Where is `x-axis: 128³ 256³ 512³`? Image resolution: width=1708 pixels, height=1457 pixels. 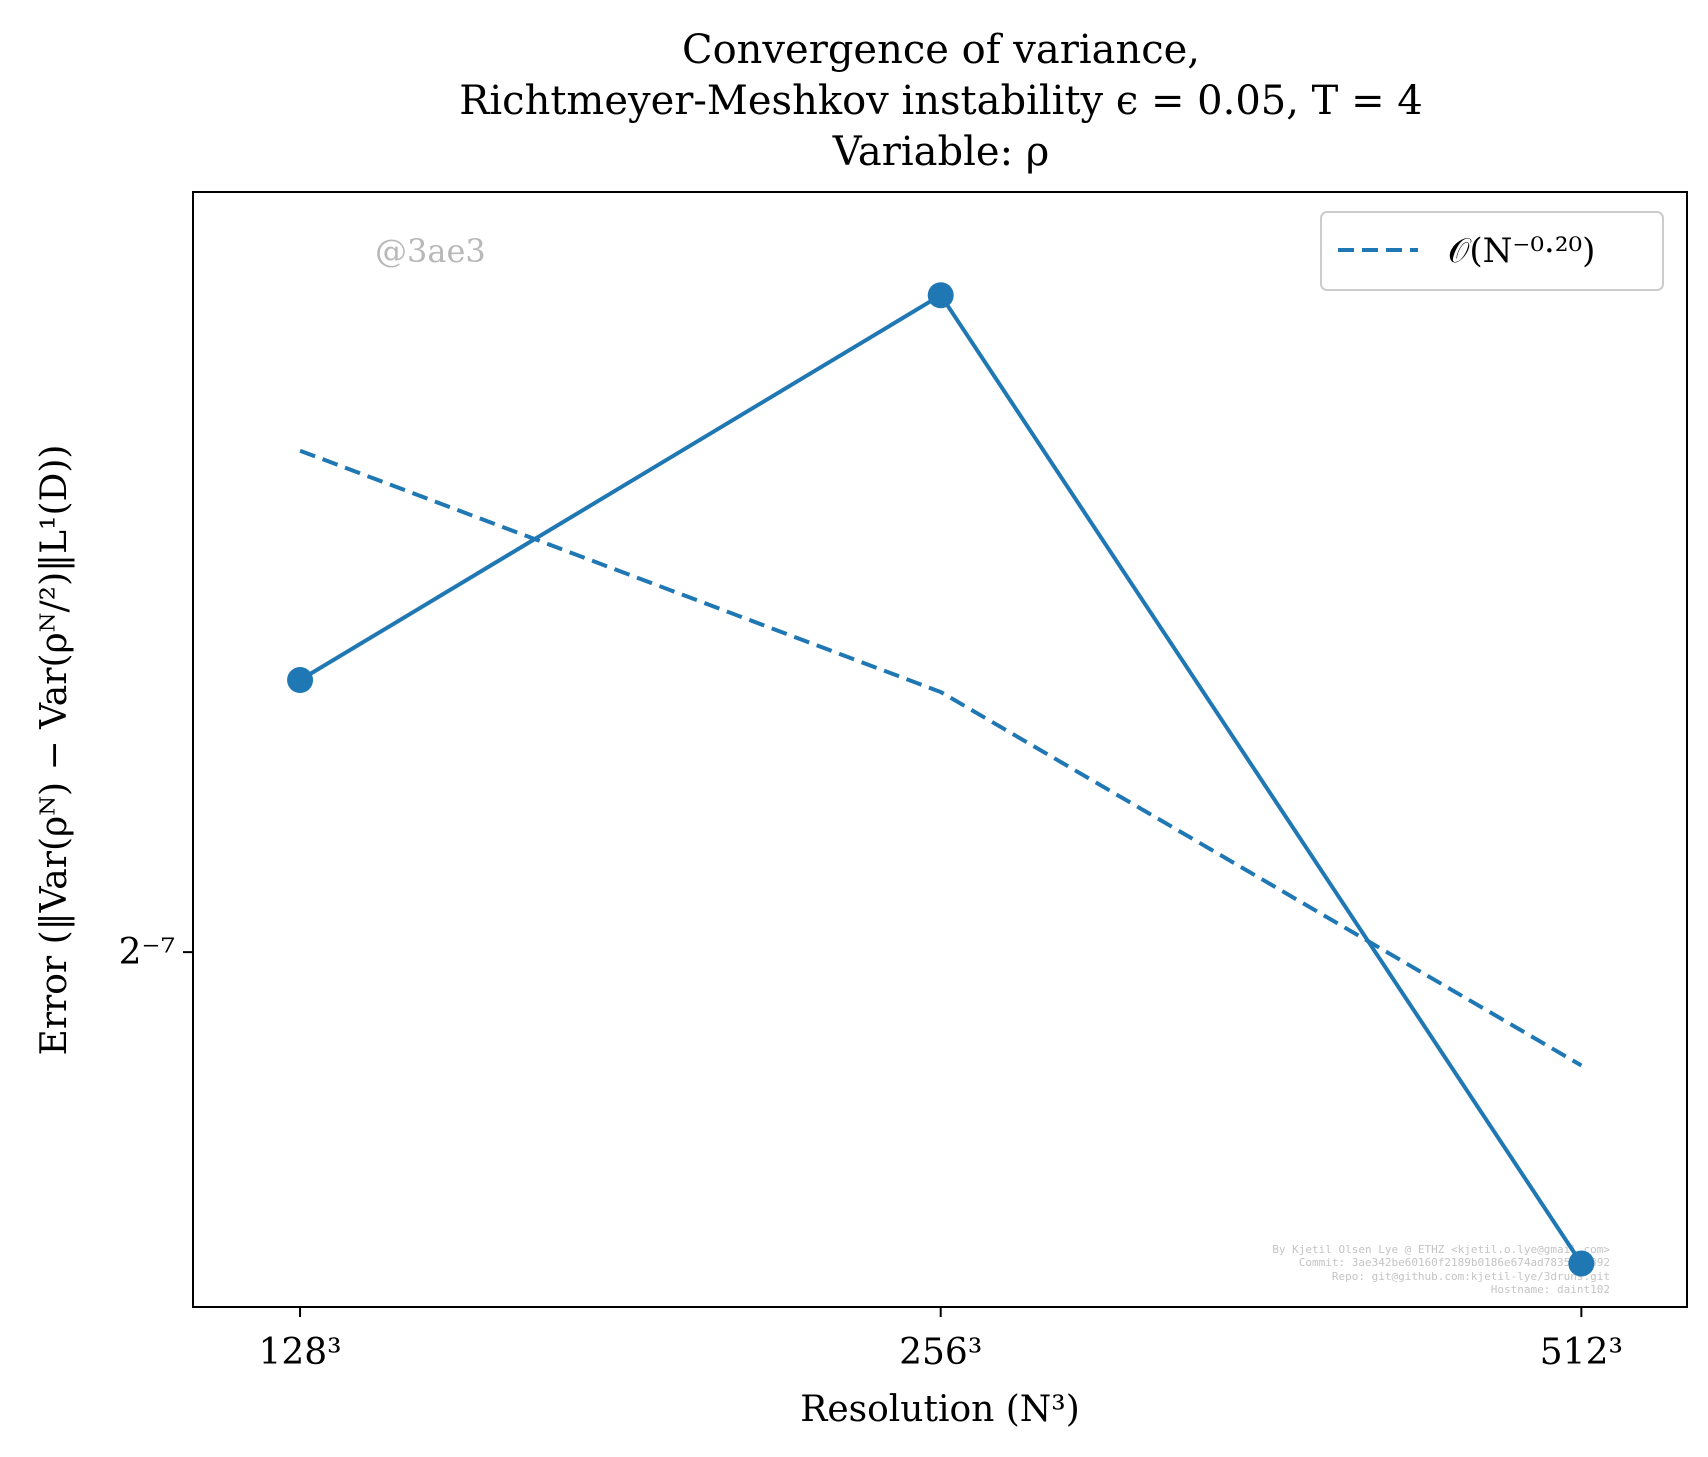
x-axis: 128³ 256³ 512³ is located at coordinates (940, 1340).